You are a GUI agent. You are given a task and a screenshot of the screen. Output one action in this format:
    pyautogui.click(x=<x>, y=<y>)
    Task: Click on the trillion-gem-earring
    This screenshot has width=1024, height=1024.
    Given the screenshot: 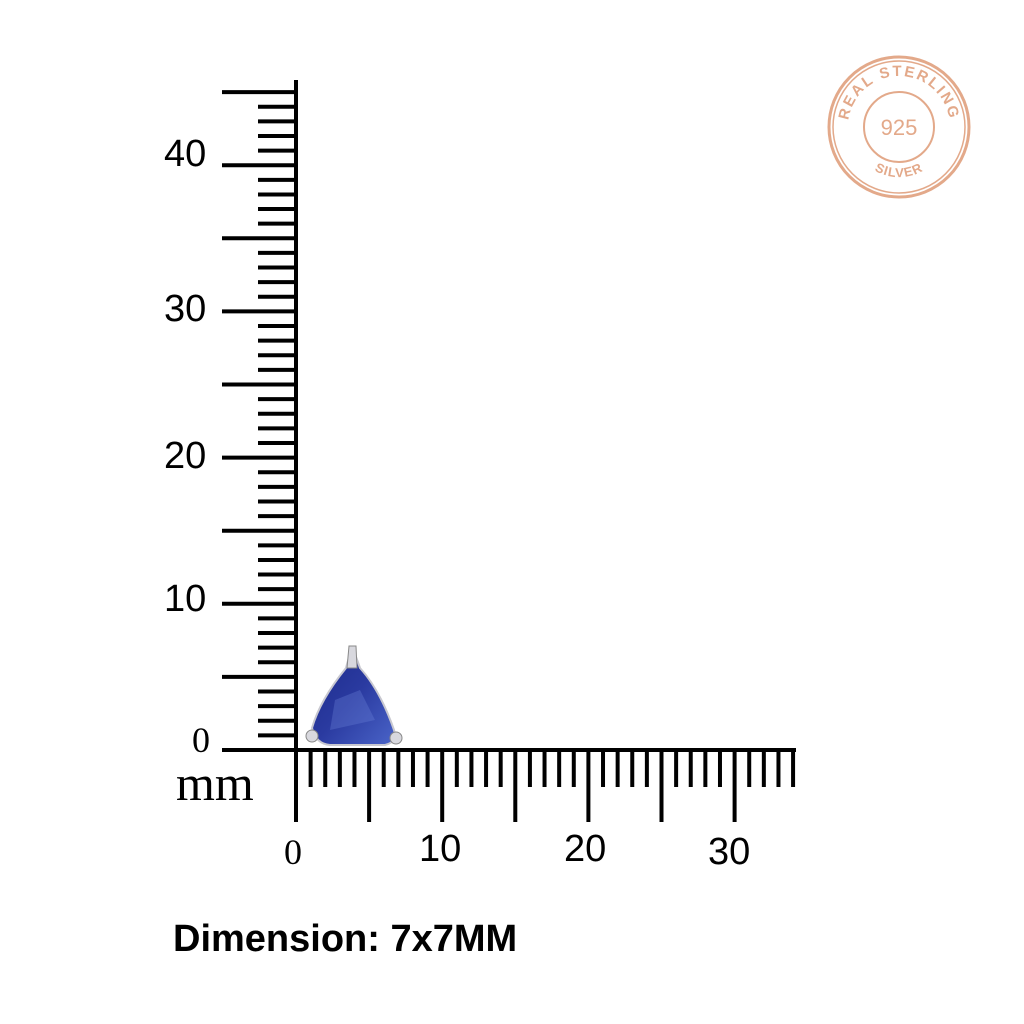 What is the action you would take?
    pyautogui.click(x=354, y=695)
    